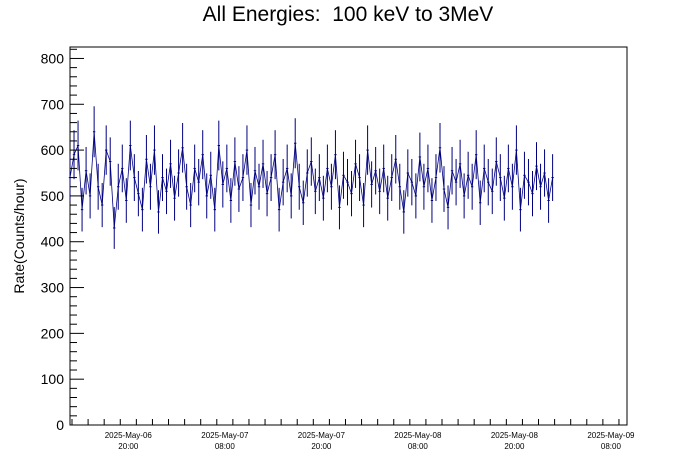 This screenshot has width=696, height=472. I want to click on x-tick-date-label: 2025-May-07, so click(322, 435).